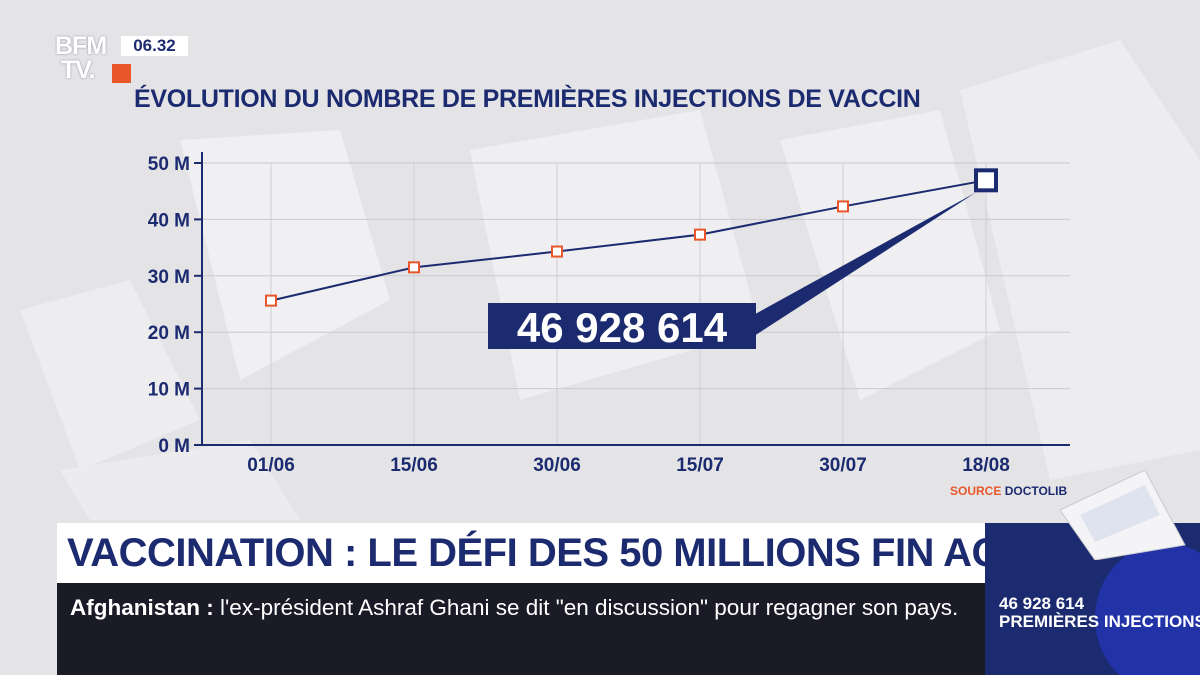 This screenshot has height=675, width=1200. I want to click on logo-text-top: BFM, so click(81, 46).